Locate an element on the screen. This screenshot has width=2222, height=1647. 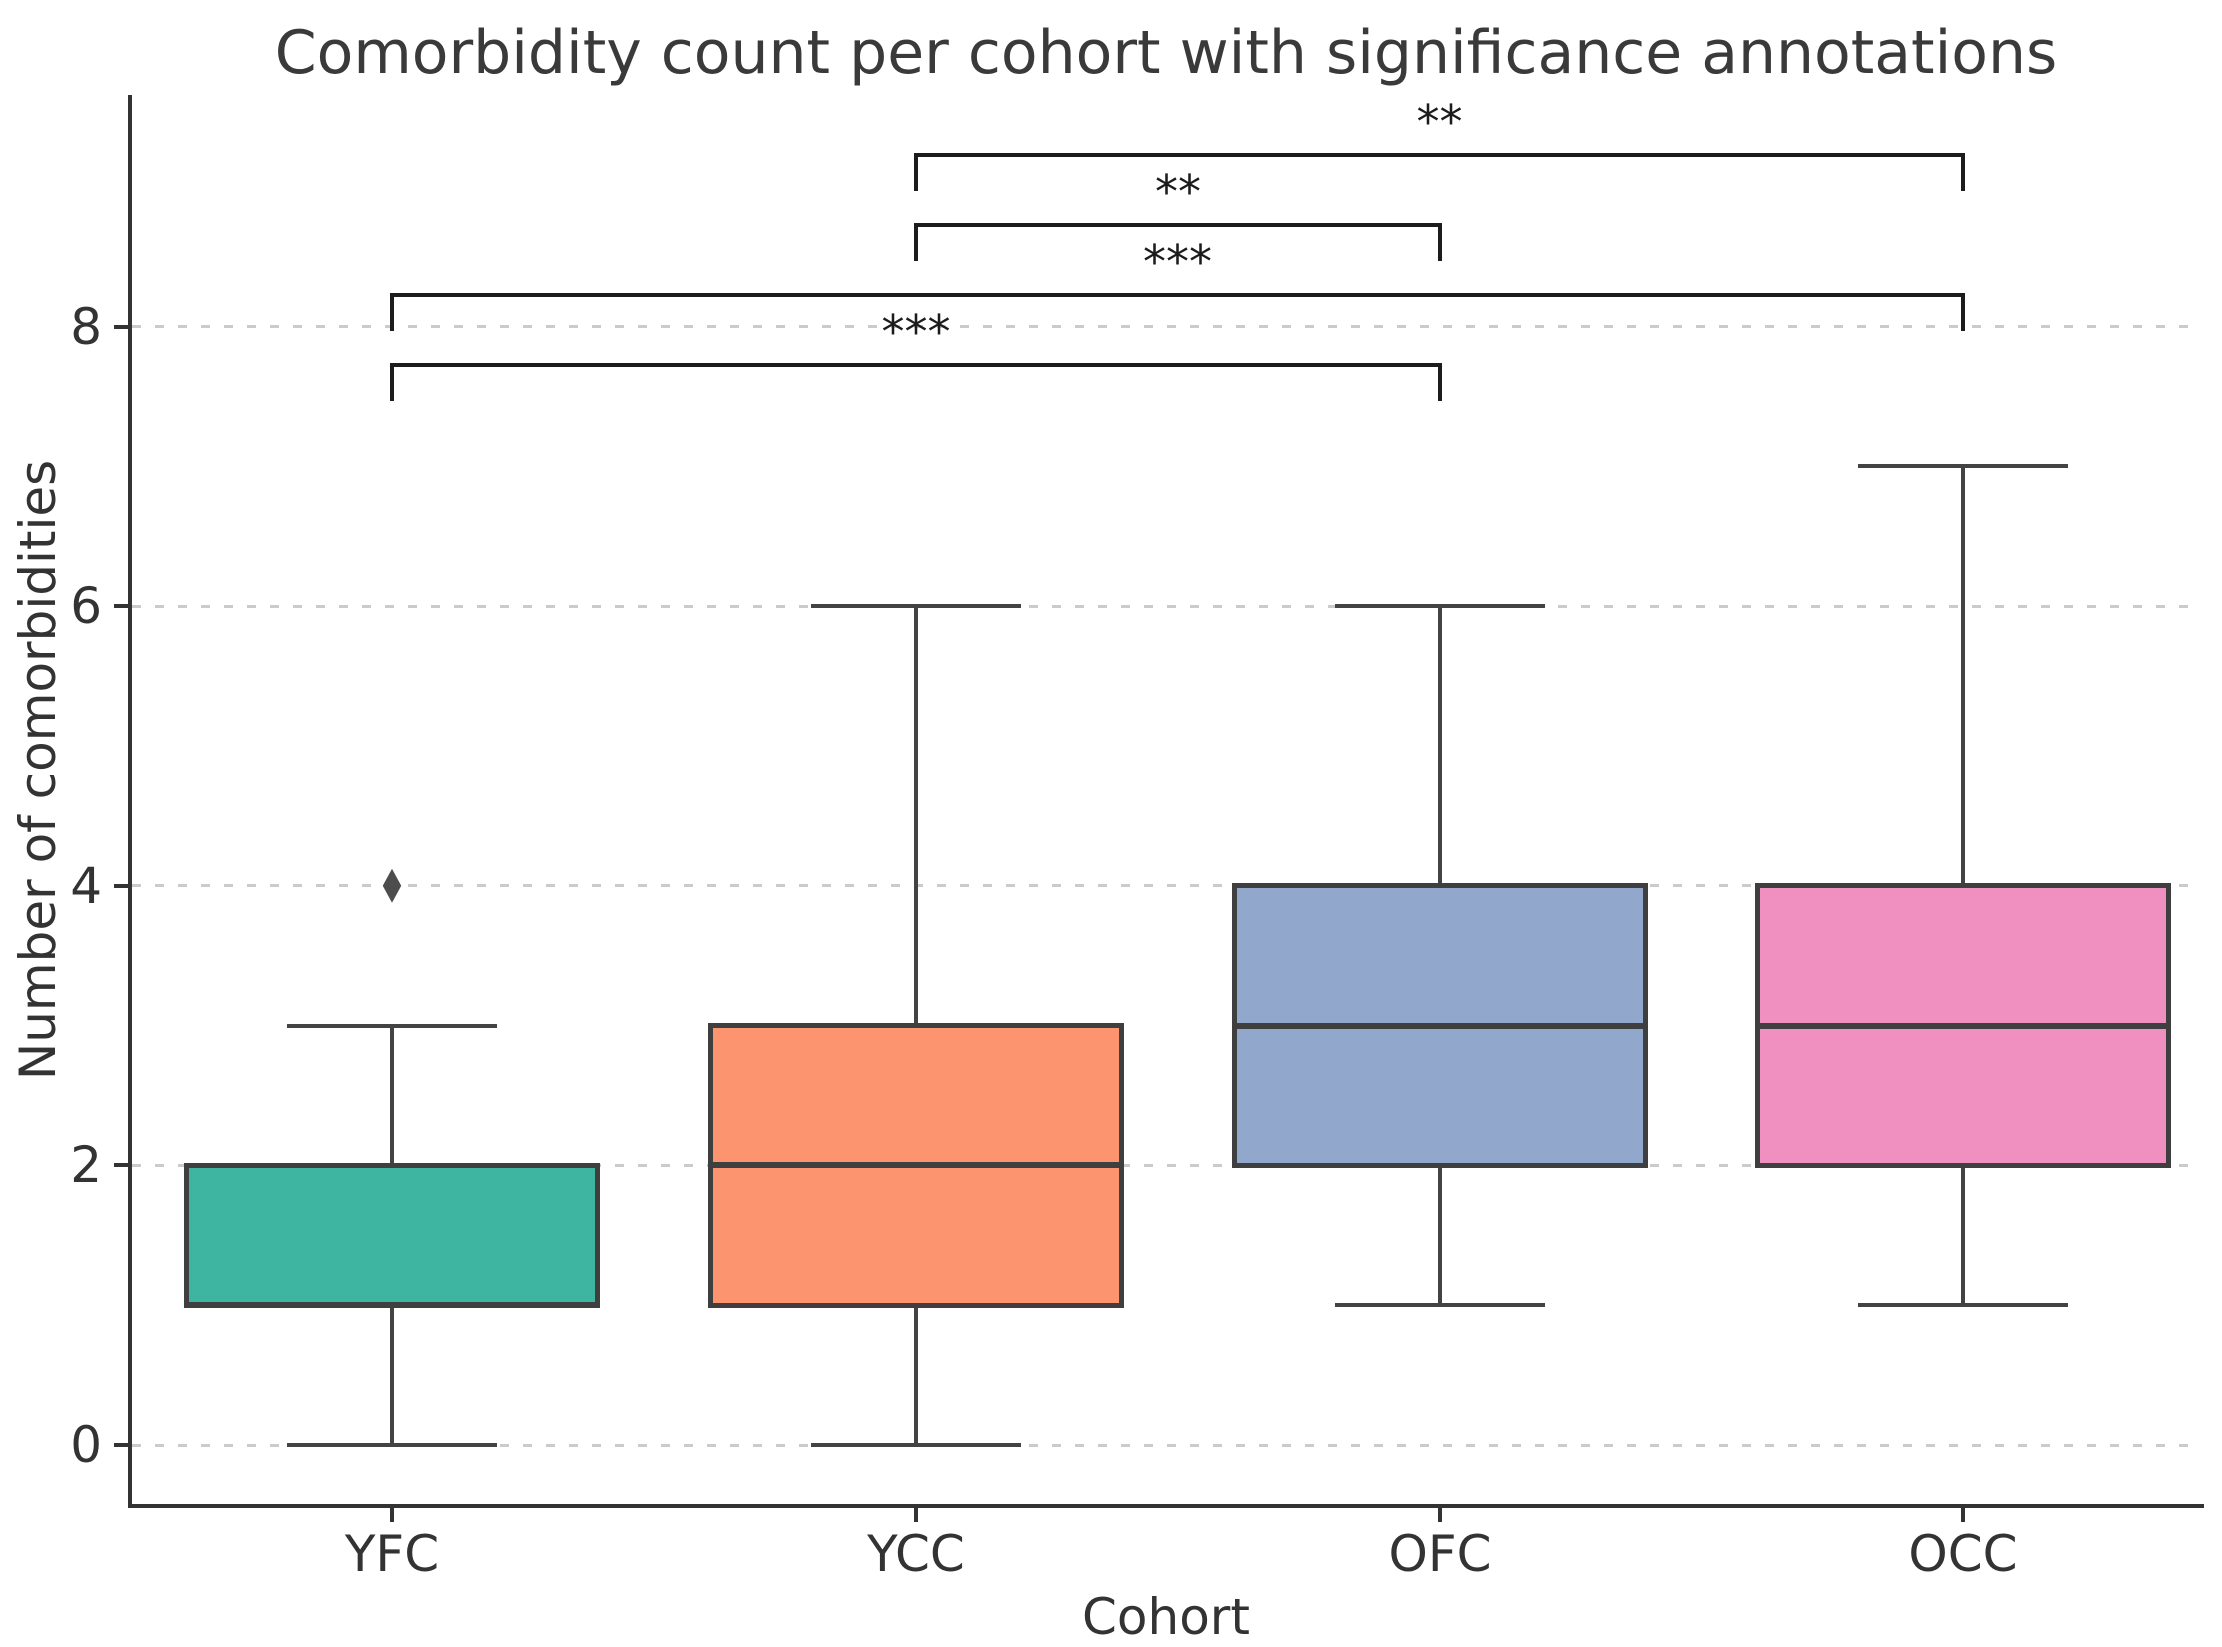
significance-bracket-YCC-OFC is located at coordinates (1178, 242).